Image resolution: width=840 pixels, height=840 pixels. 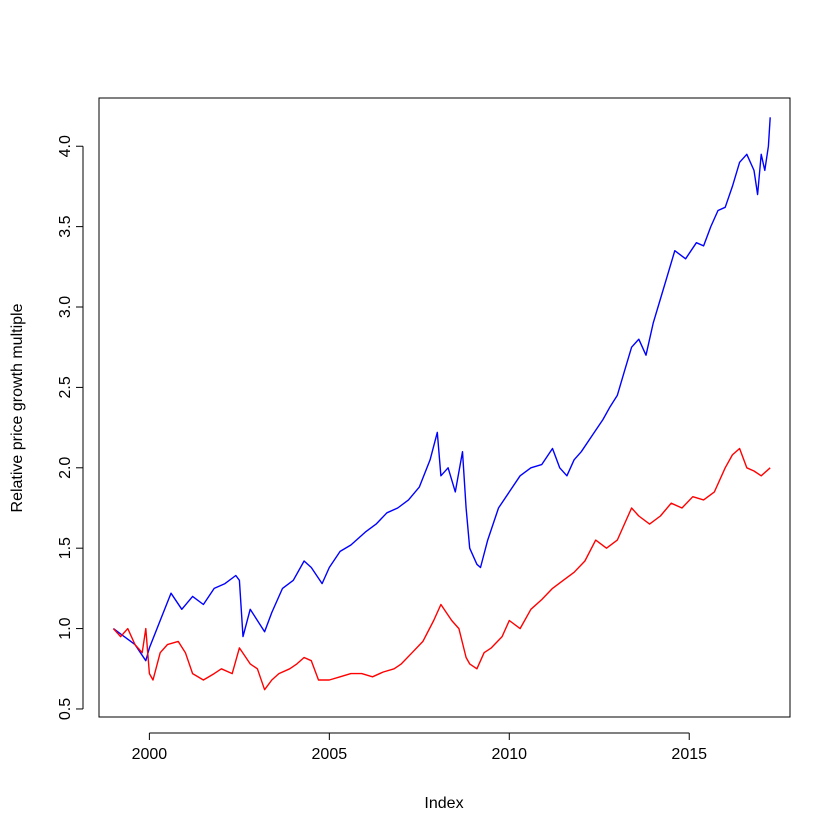 I want to click on x-tick-label: 2000, so click(x=150, y=754).